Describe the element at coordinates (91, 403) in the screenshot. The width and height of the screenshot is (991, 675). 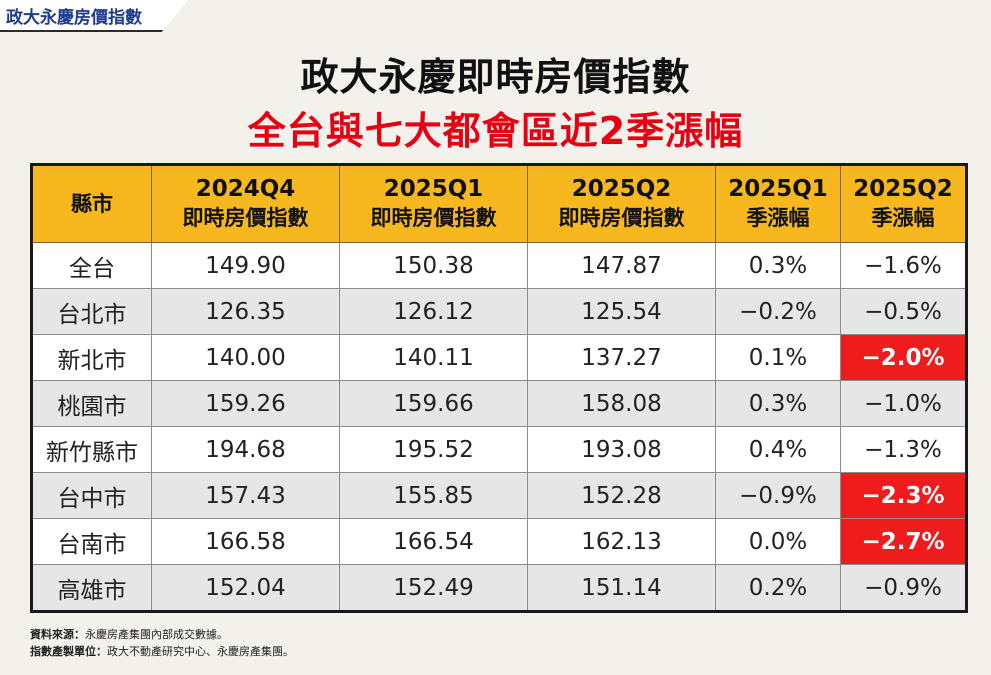
I see `cell-city: 桃園市` at that location.